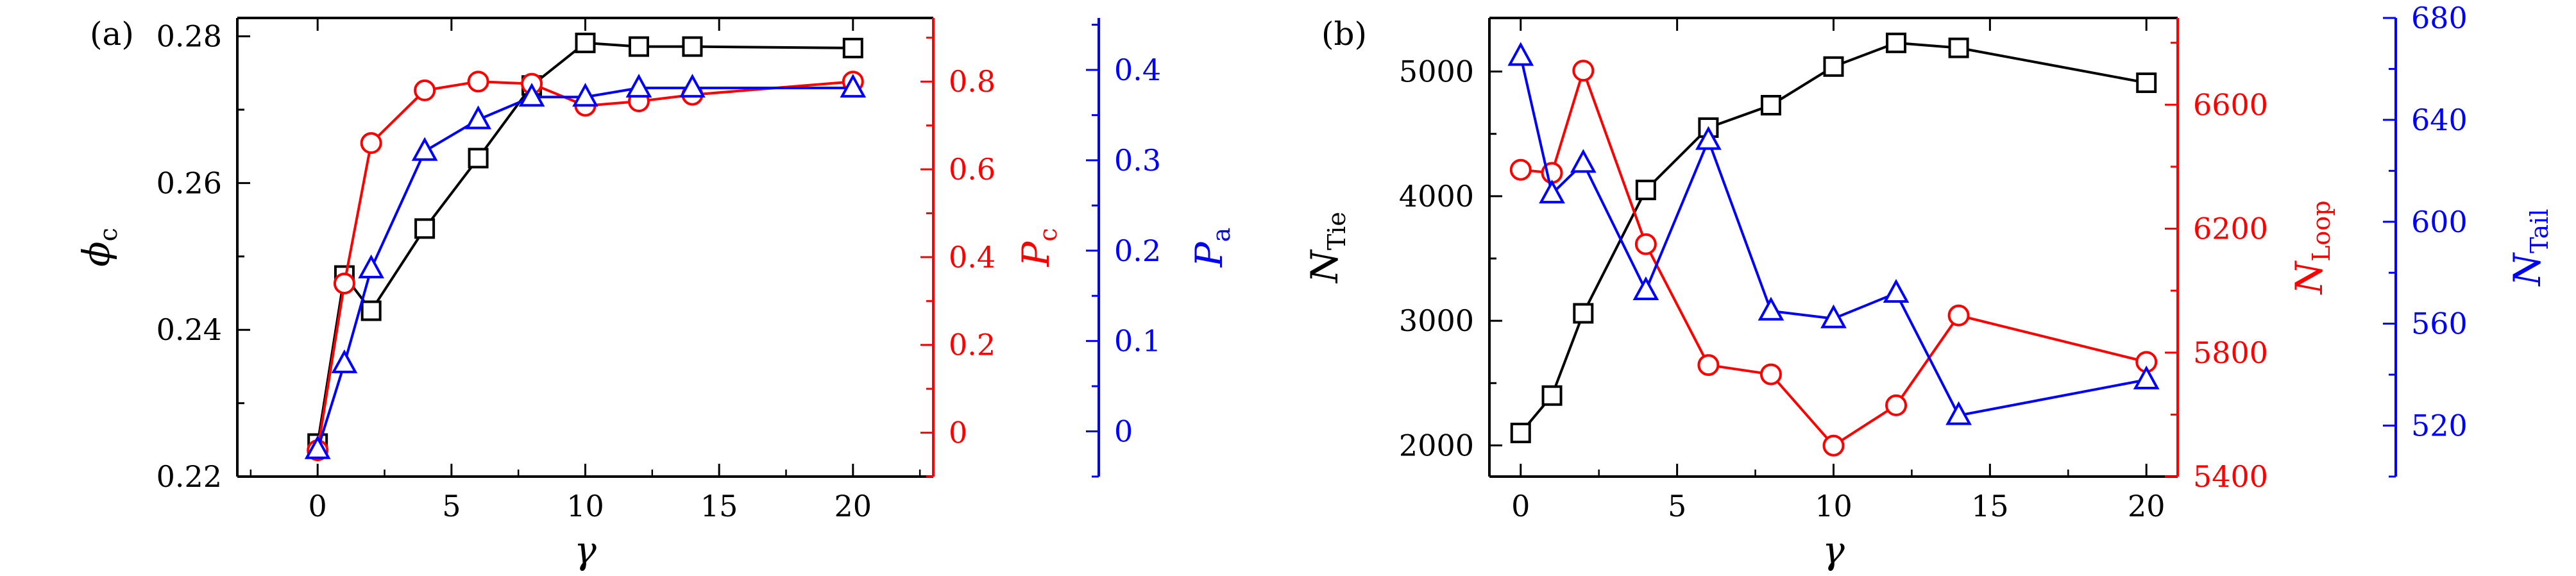 Image resolution: width=2576 pixels, height=576 pixels. I want to click on right1-tick-label: 6200, so click(2230, 229).